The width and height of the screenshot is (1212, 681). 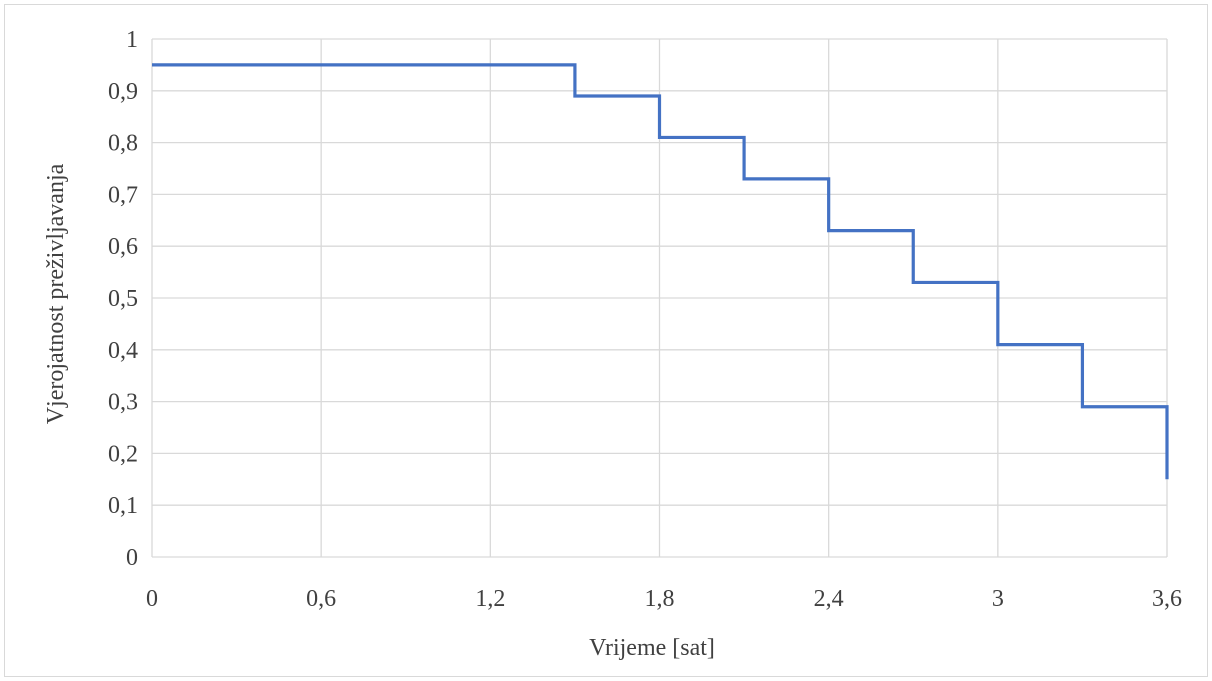 What do you see at coordinates (1167, 599) in the screenshot?
I see `x-tick-label: 3,6` at bounding box center [1167, 599].